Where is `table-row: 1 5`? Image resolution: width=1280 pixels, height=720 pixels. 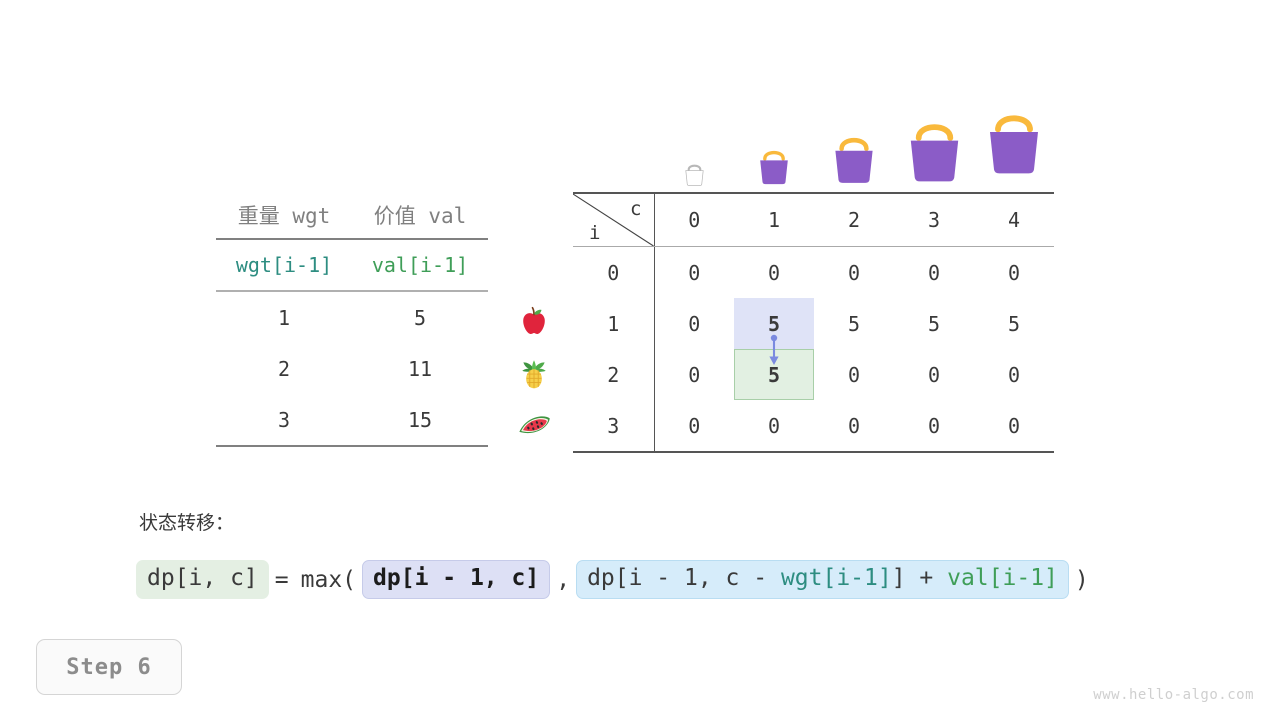
table-row: 1 5 is located at coordinates (352, 317).